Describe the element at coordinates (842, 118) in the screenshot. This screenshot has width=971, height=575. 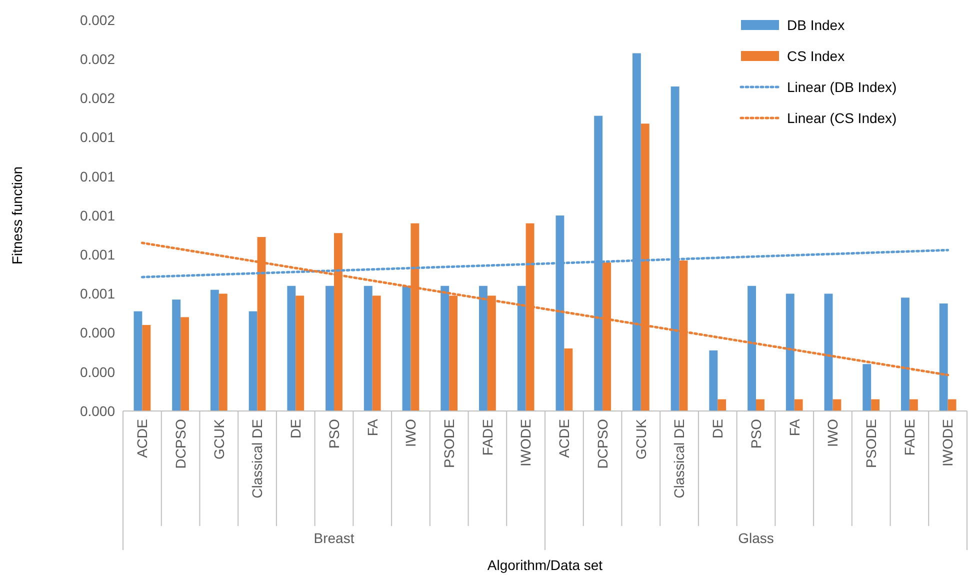
I see `legend-label: Linear (CS Index)` at that location.